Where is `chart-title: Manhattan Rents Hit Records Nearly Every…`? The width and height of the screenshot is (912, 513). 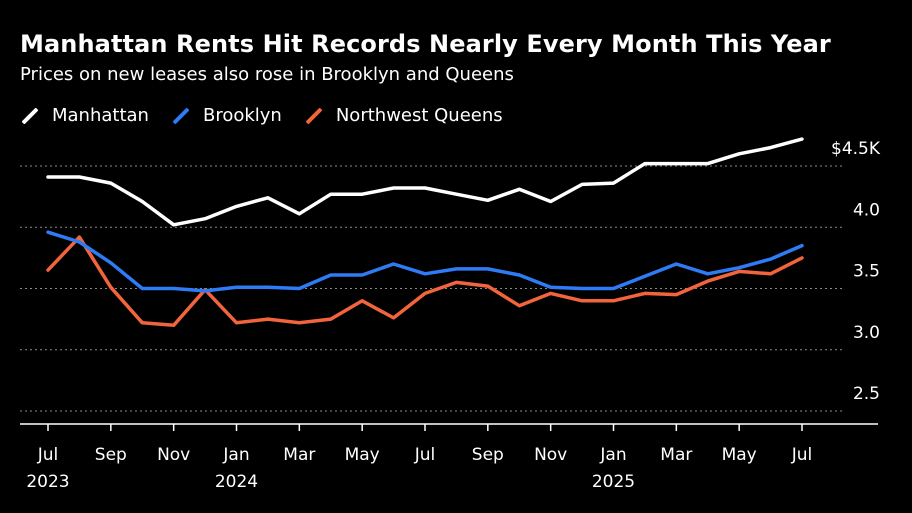
chart-title: Manhattan Rents Hit Records Nearly Every… is located at coordinates (425, 44).